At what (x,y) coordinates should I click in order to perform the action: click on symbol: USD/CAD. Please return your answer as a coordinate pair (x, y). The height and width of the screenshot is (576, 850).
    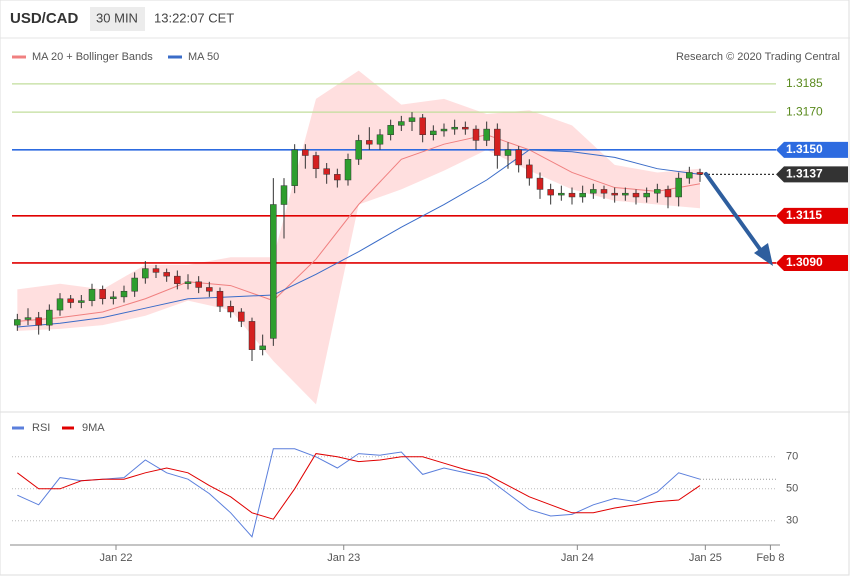
    Looking at the image, I should click on (44, 18).